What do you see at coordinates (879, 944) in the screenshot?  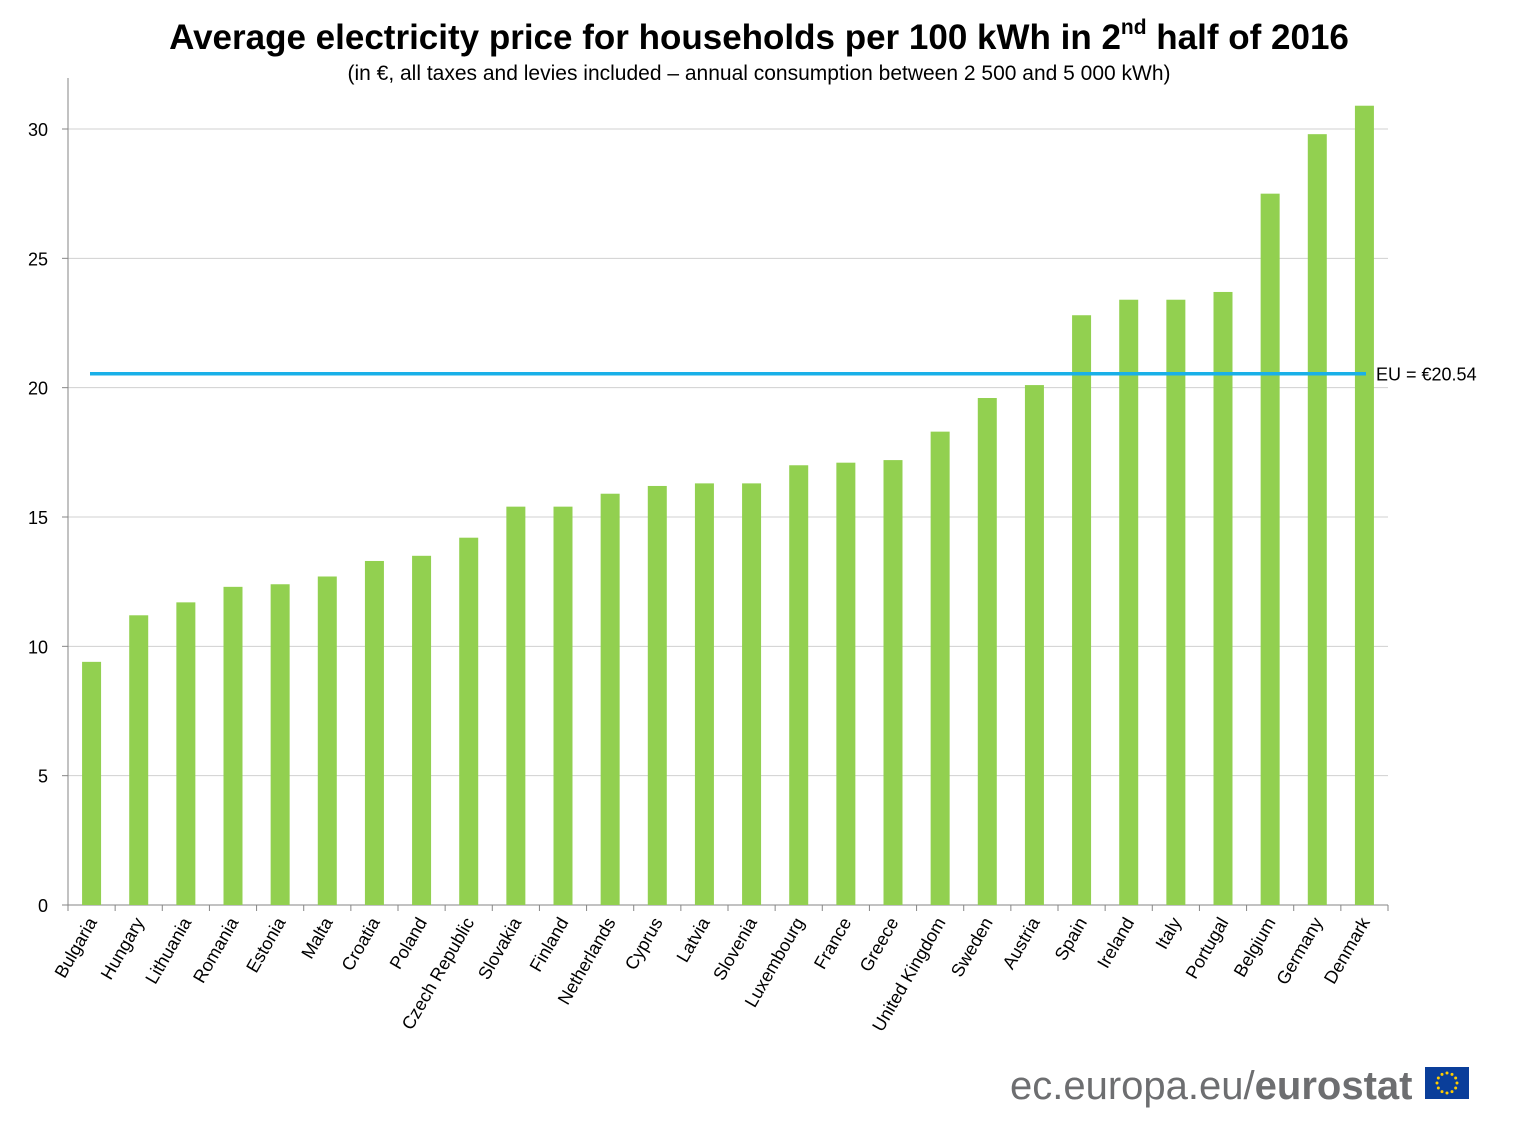 I see `x-tick-label: Greece` at bounding box center [879, 944].